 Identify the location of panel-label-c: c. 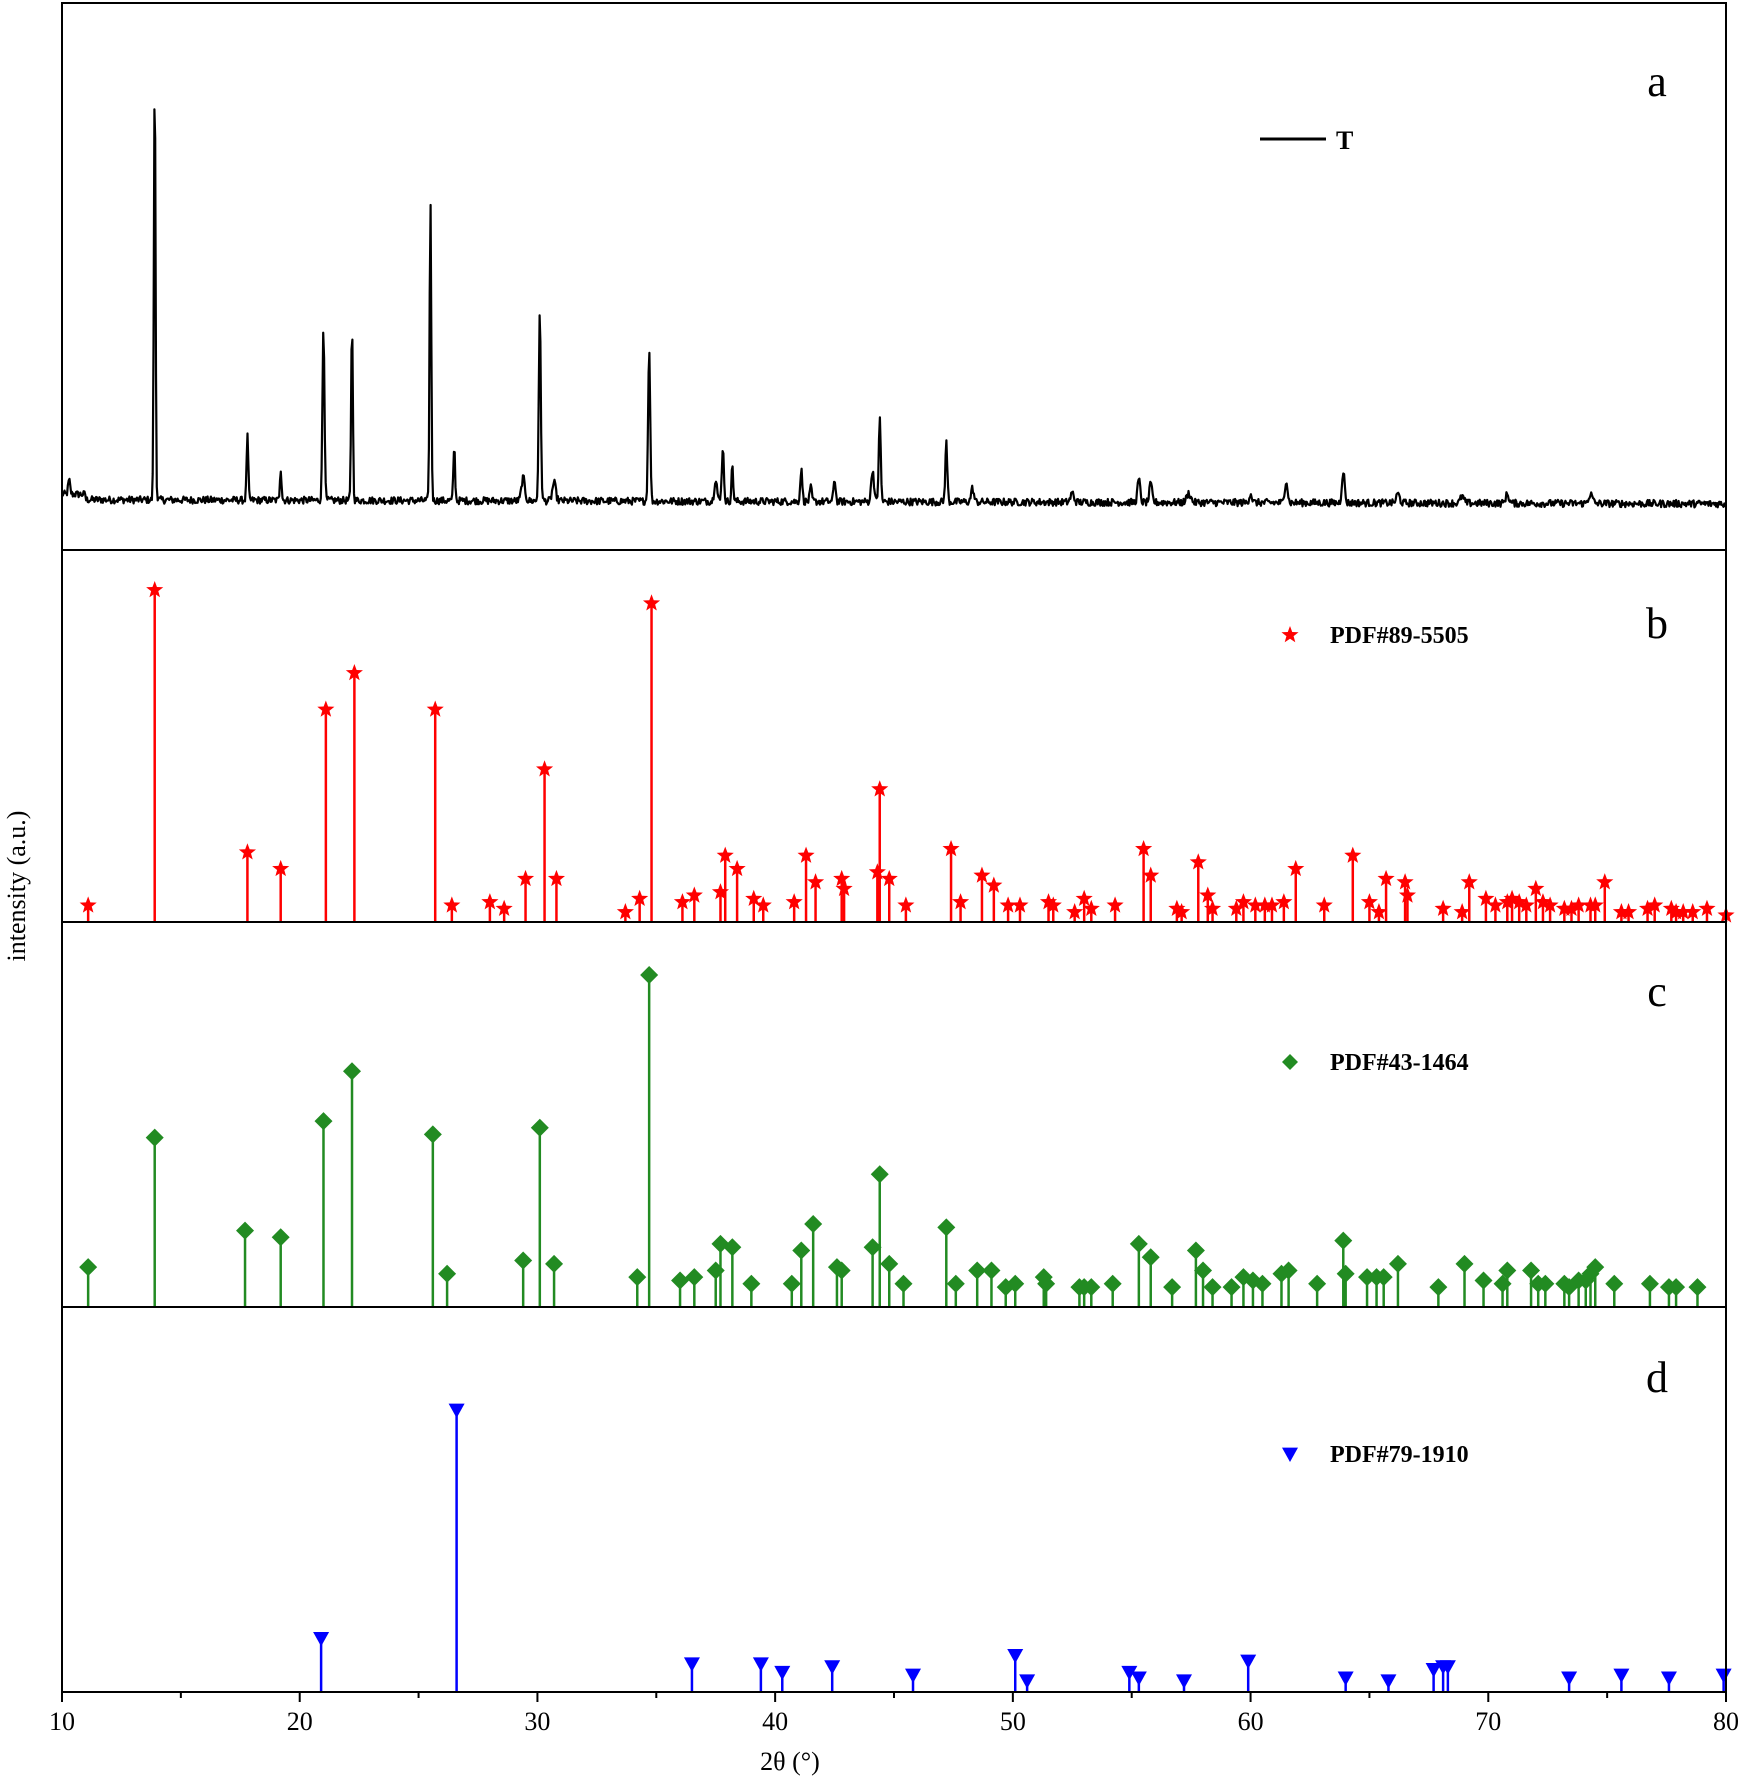
(1657, 991).